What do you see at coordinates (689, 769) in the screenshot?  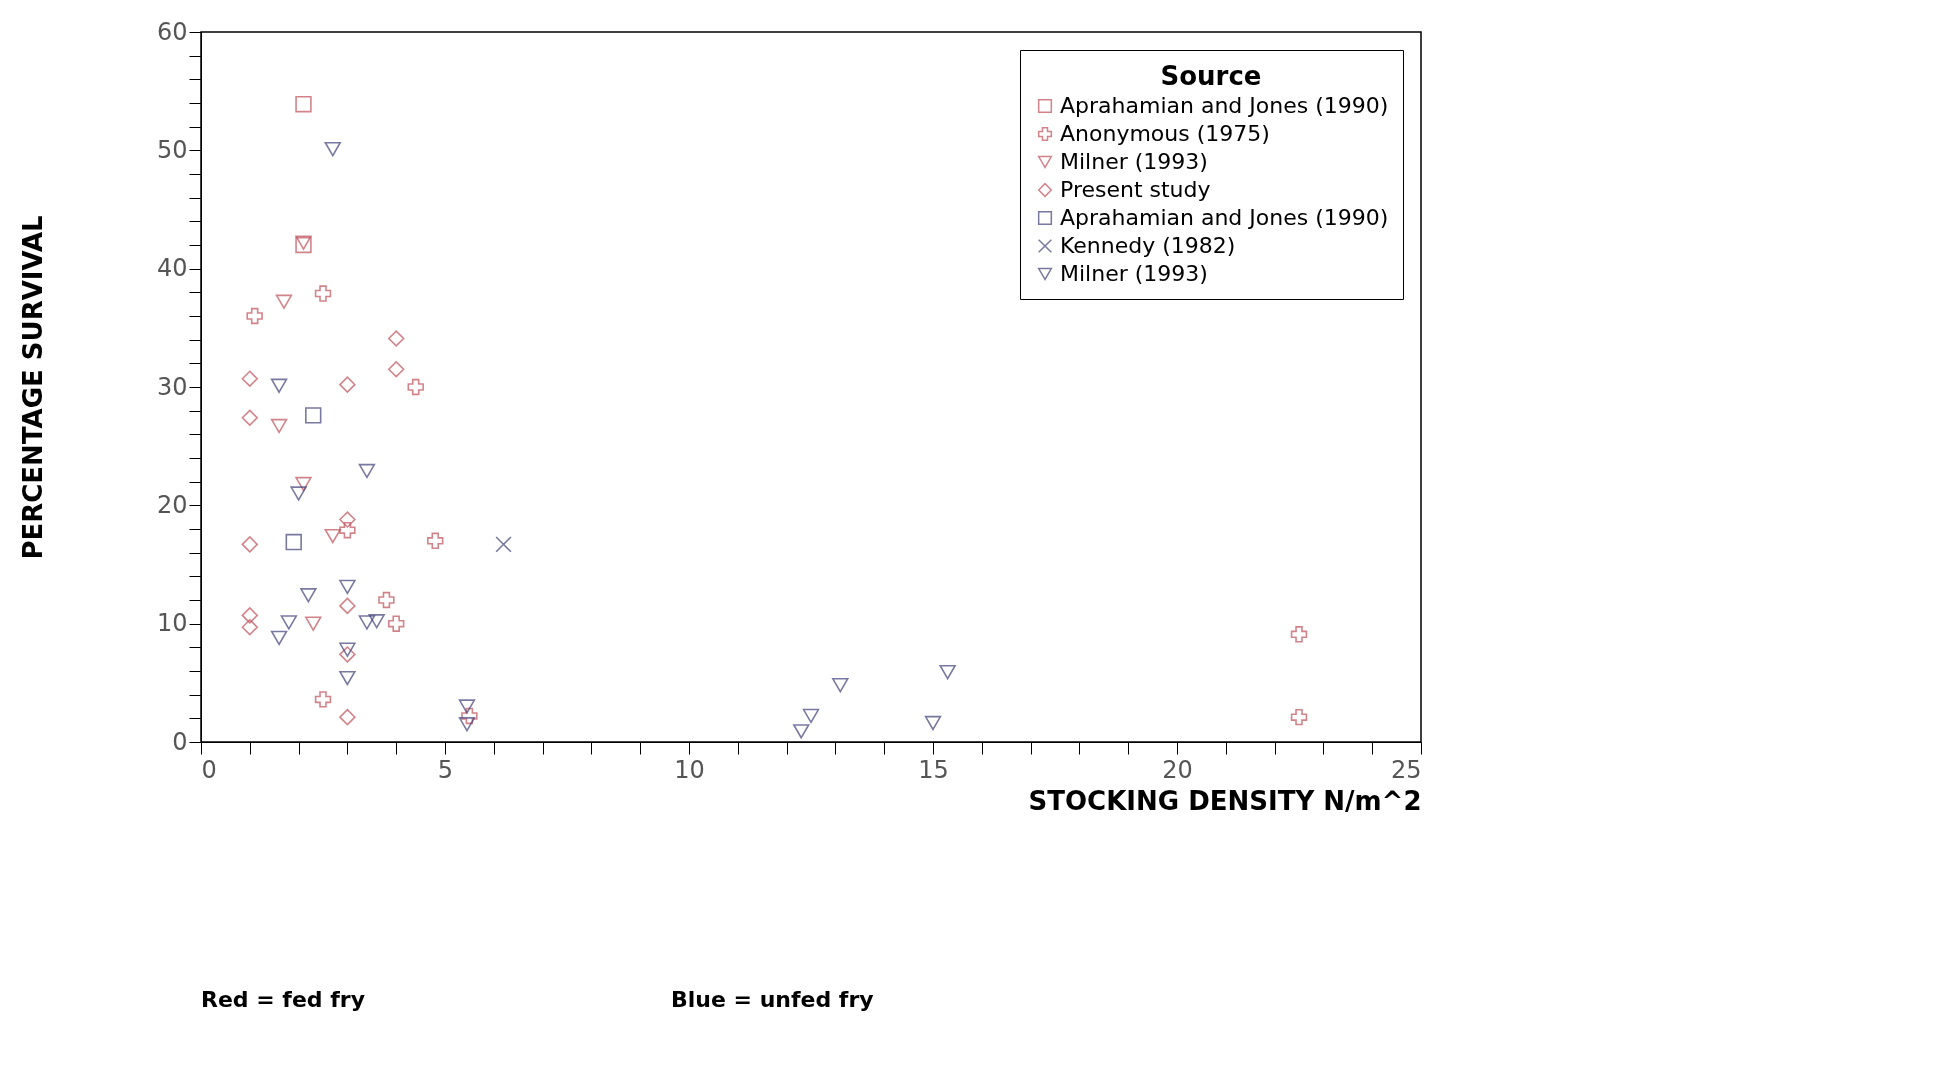 I see `x-tick-label: 10` at bounding box center [689, 769].